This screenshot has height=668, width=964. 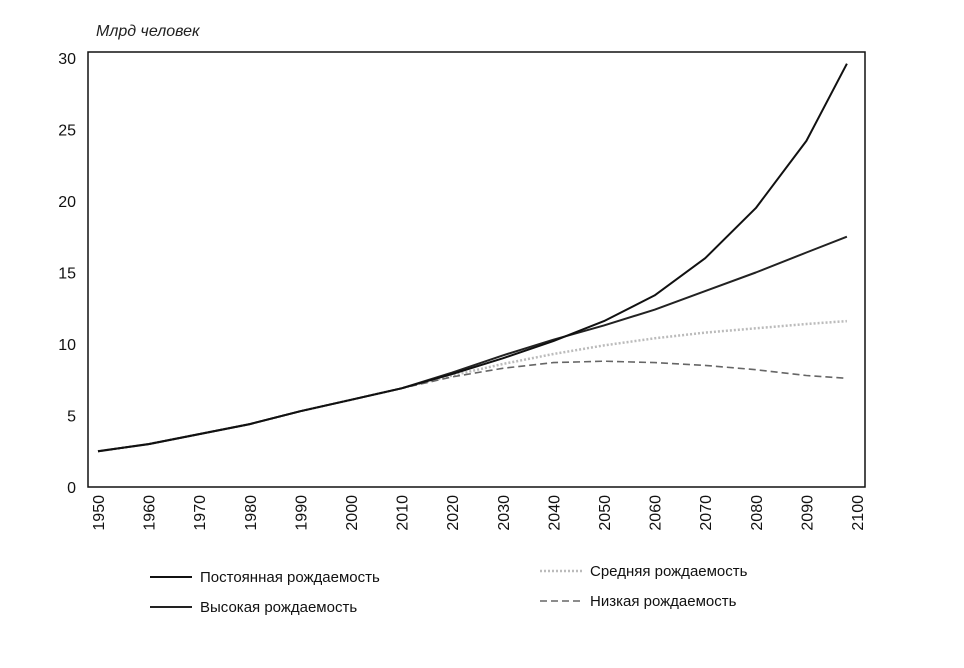 What do you see at coordinates (150, 513) in the screenshot?
I see `x-tick-label: 1960` at bounding box center [150, 513].